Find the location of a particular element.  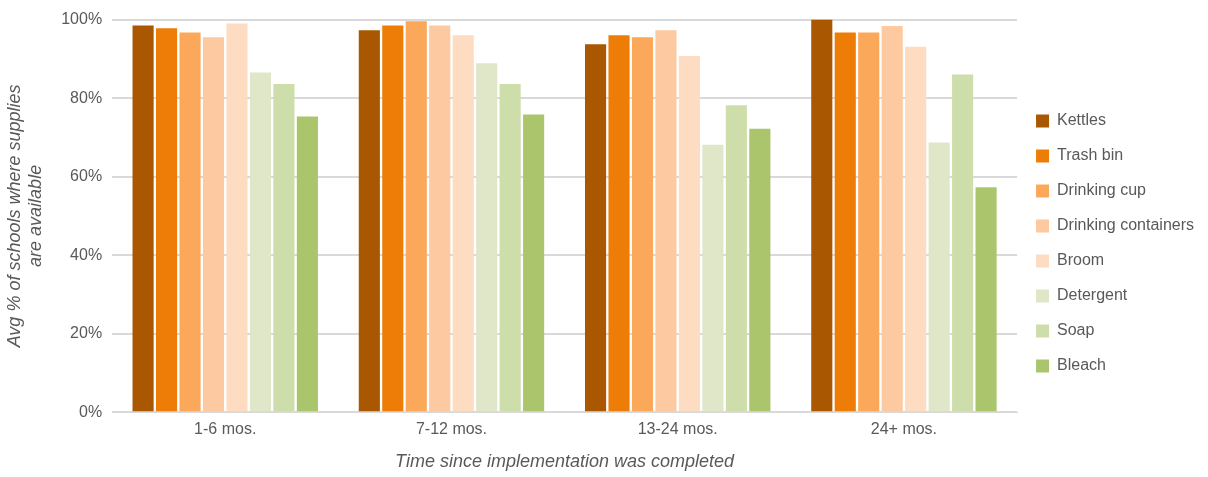

x-tick-label: 1-6 mos. is located at coordinates (225, 429).